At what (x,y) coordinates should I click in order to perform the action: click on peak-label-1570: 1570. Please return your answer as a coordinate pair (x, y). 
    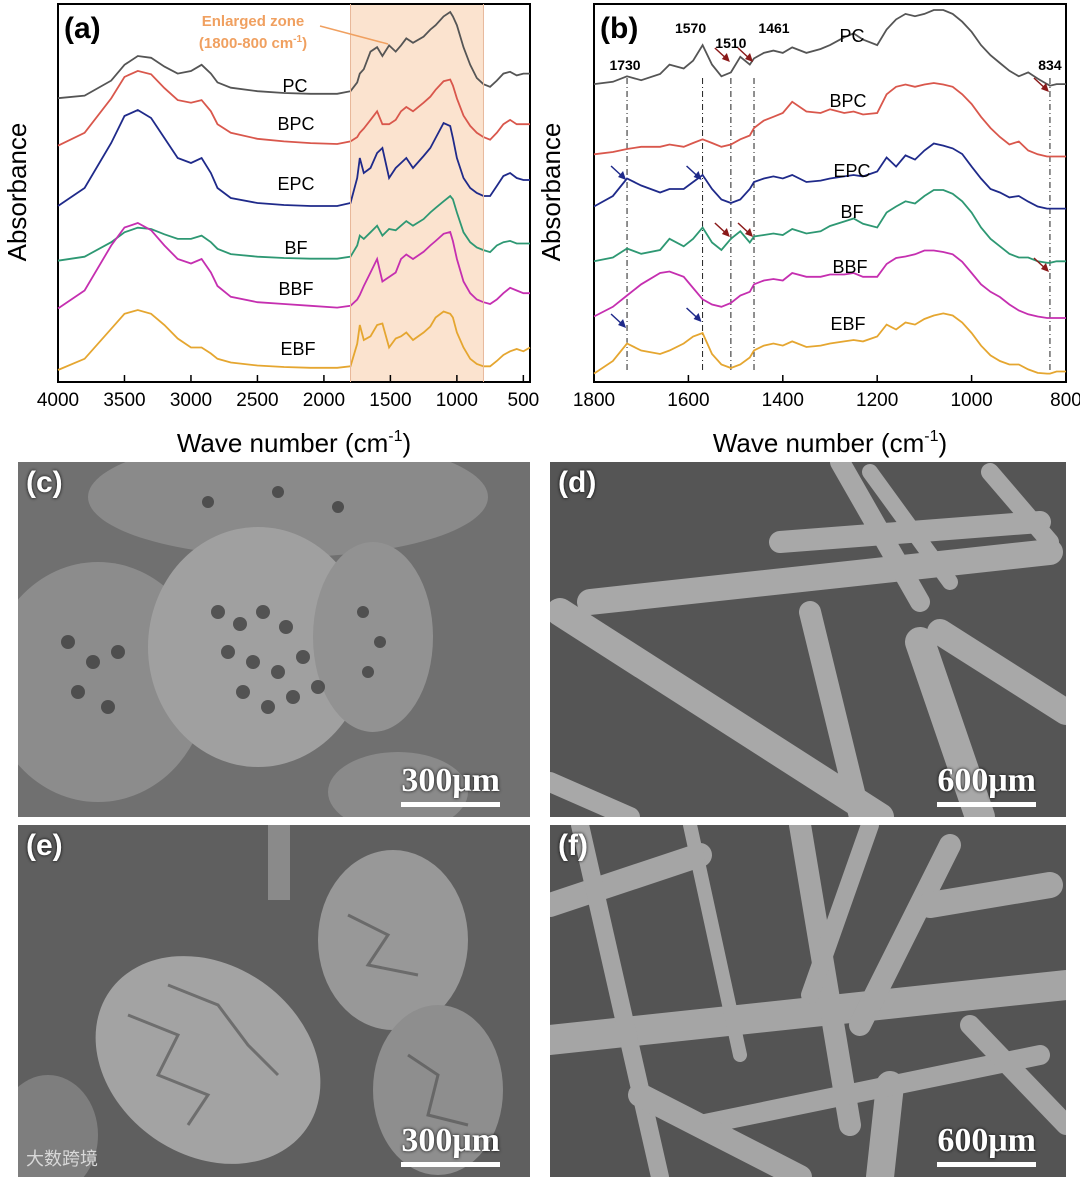
    Looking at the image, I should click on (690, 28).